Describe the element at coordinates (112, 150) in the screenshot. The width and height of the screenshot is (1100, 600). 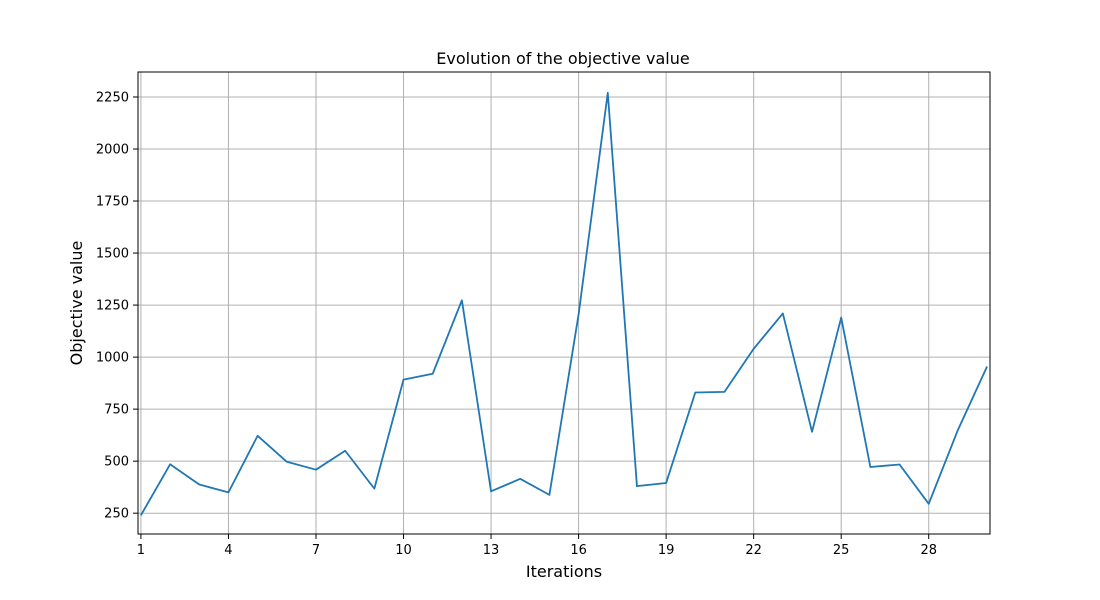
I see `y-tick-label: 2000` at that location.